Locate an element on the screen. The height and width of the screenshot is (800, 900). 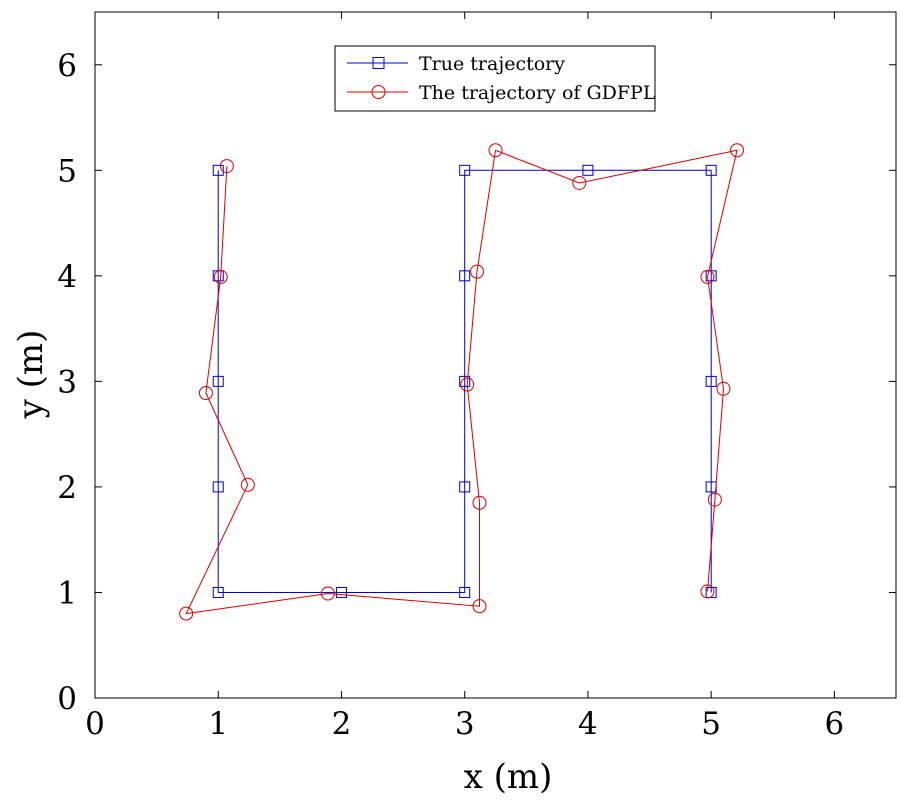
x-tick-label: 6 is located at coordinates (835, 724).